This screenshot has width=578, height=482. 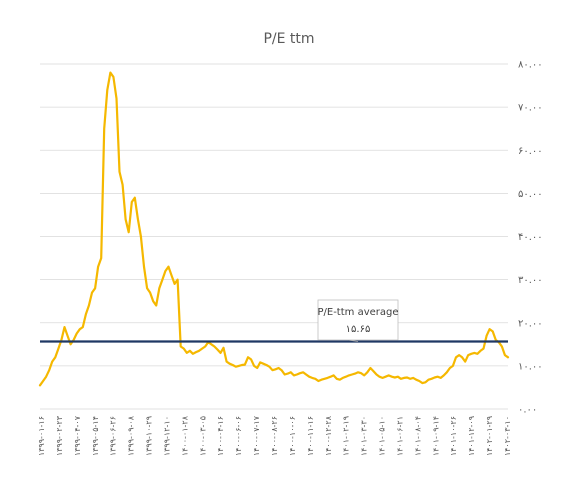 I want to click on x-tick-label: ۱۳۹۹-۱۲-۱۰, so click(x=166, y=436).